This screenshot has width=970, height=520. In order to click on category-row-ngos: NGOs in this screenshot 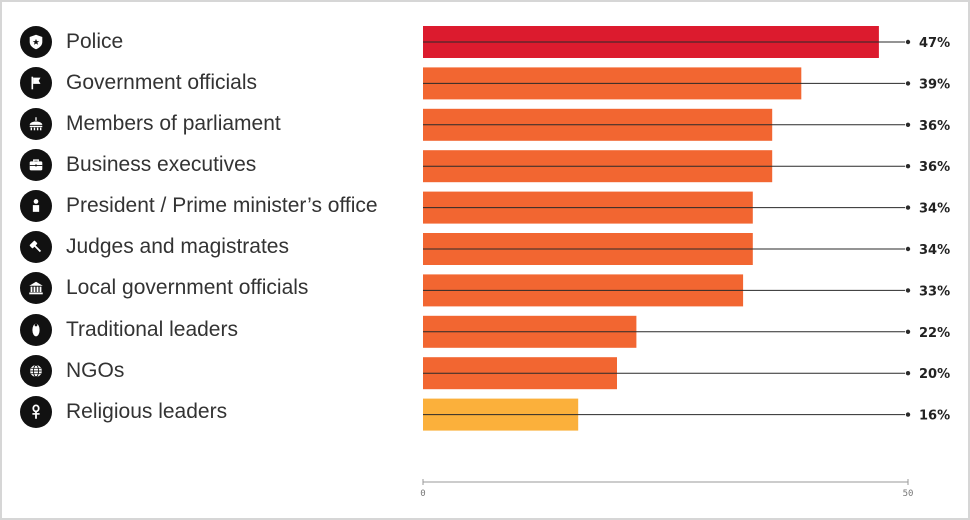, I will do `click(72, 371)`.